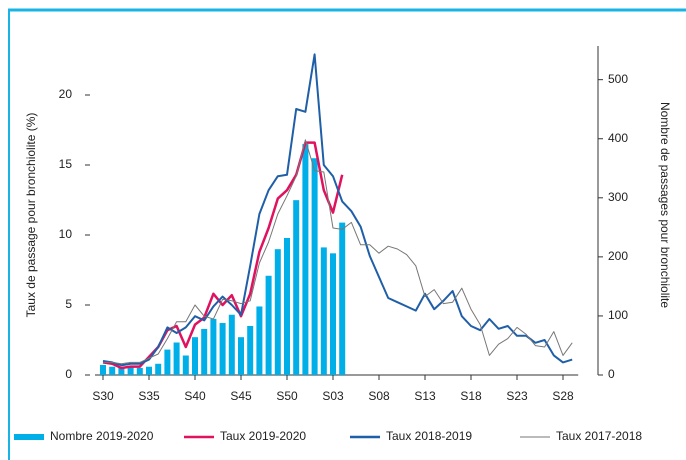 The image size is (686, 460). Describe the element at coordinates (618, 197) in the screenshot. I see `y2-tick-label: 300` at that location.